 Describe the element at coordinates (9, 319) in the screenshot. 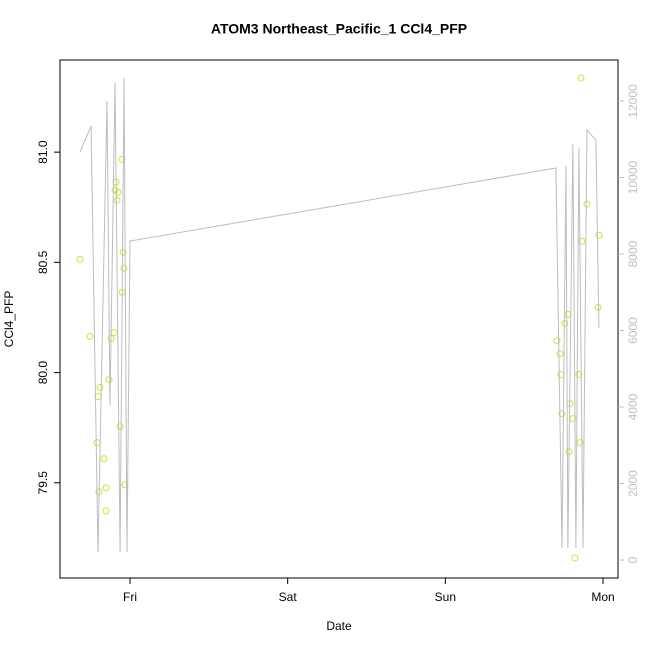

I see `y-axis-label: CCl4_PFP` at that location.